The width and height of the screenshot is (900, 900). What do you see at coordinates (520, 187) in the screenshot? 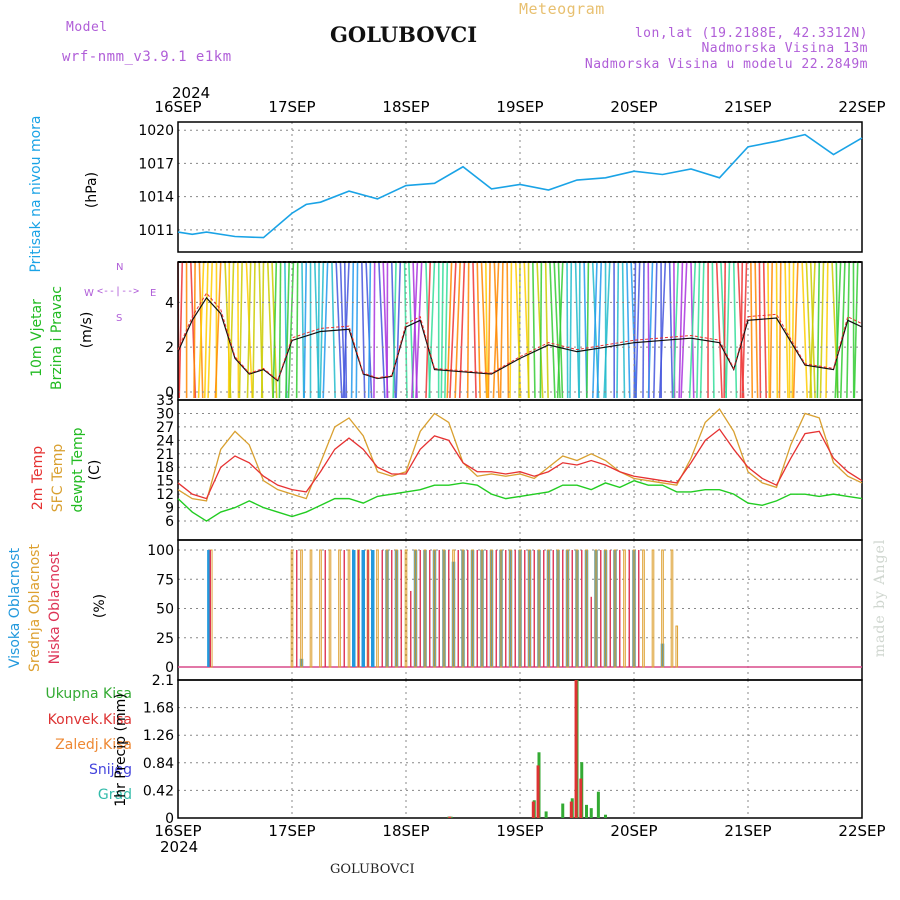
I see `panel-frame` at bounding box center [520, 187].